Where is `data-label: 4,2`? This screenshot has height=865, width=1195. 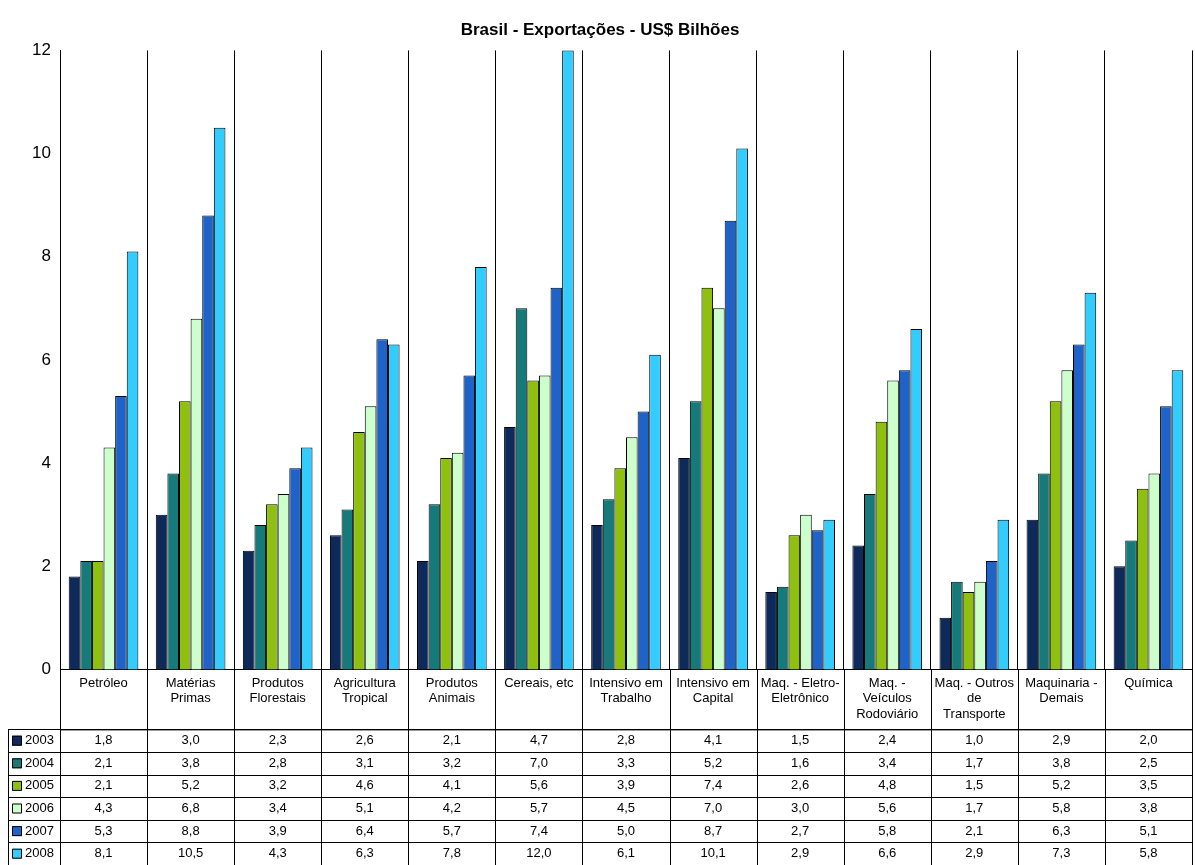
data-label: 4,2 is located at coordinates (451, 808).